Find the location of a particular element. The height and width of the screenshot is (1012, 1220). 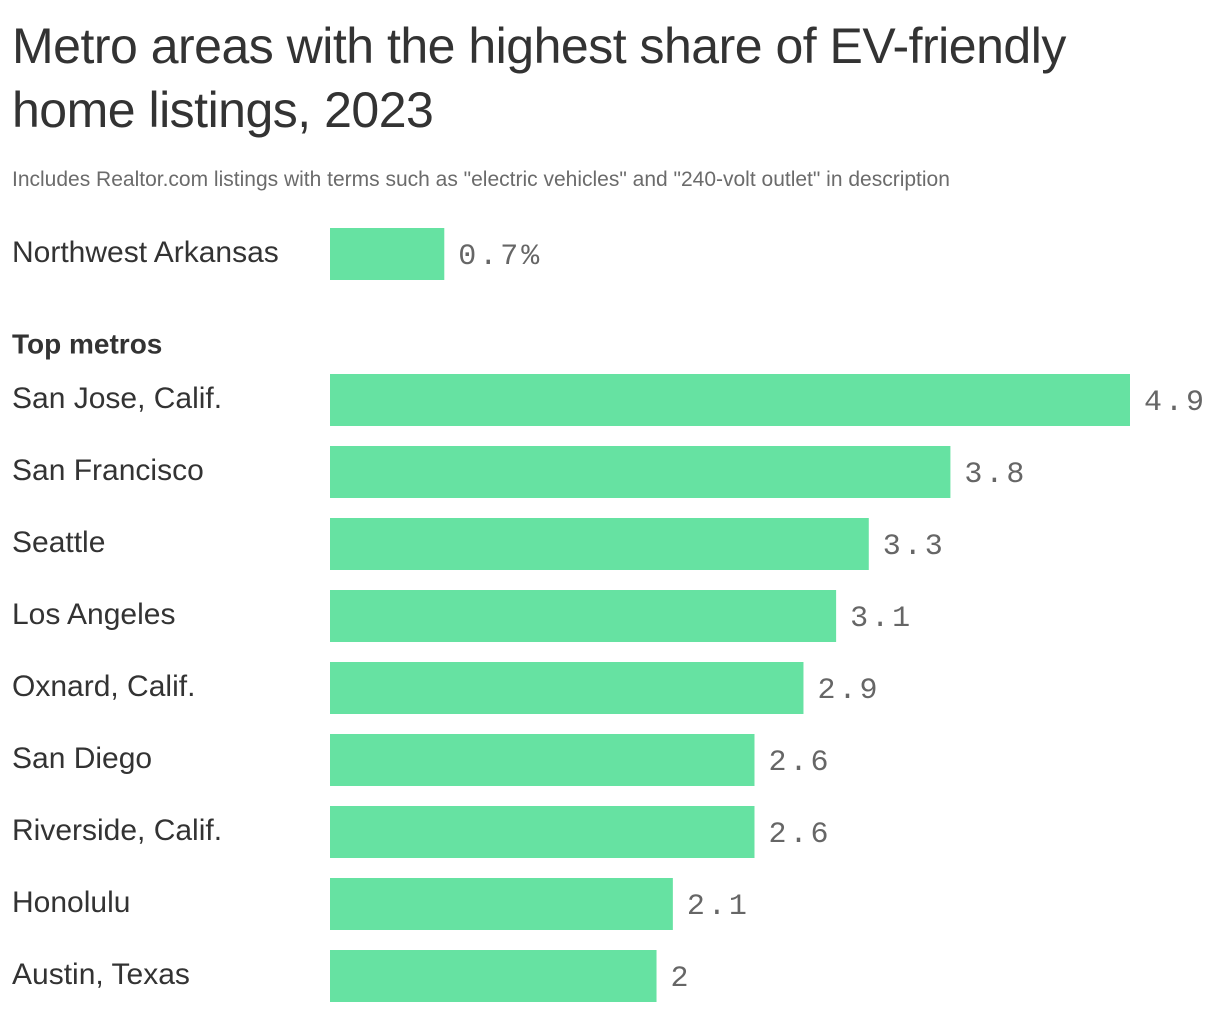

category-label: Los Angeles is located at coordinates (93, 614).